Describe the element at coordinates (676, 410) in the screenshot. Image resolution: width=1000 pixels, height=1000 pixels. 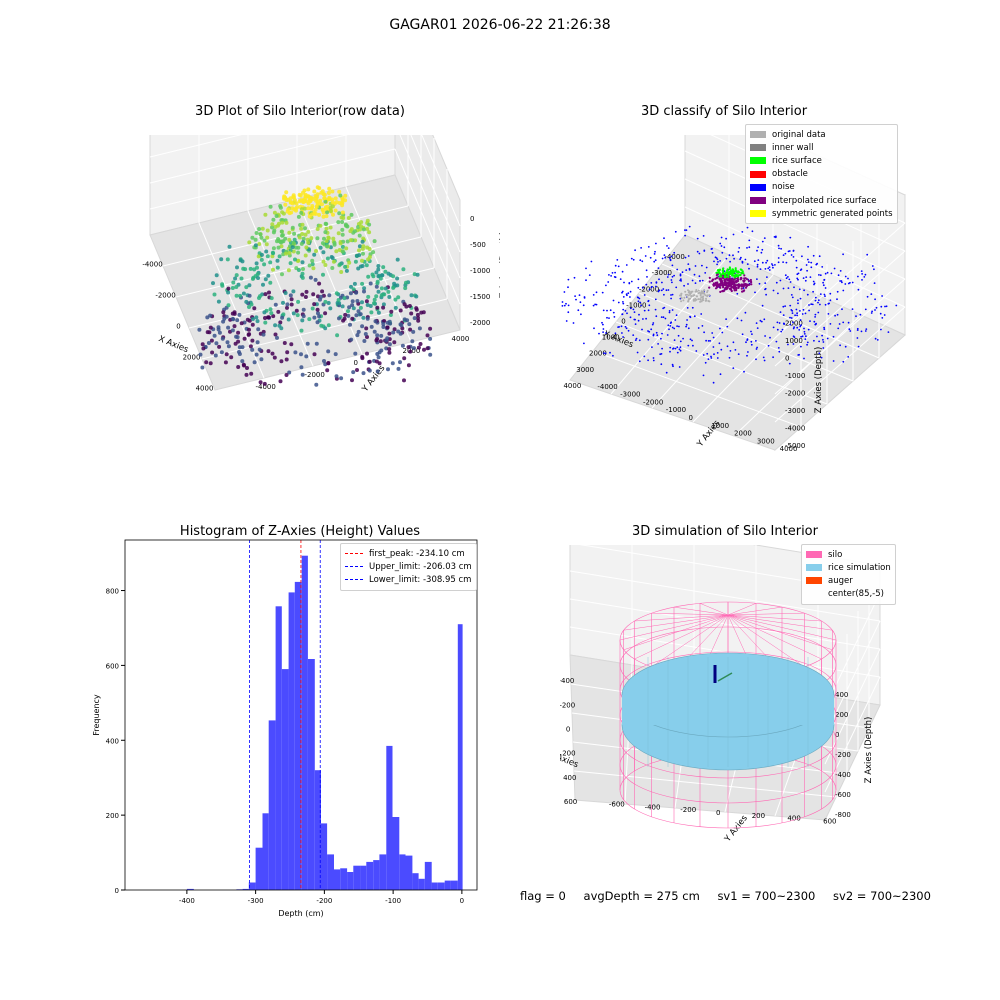
I see `y-tick-label: -1000` at that location.